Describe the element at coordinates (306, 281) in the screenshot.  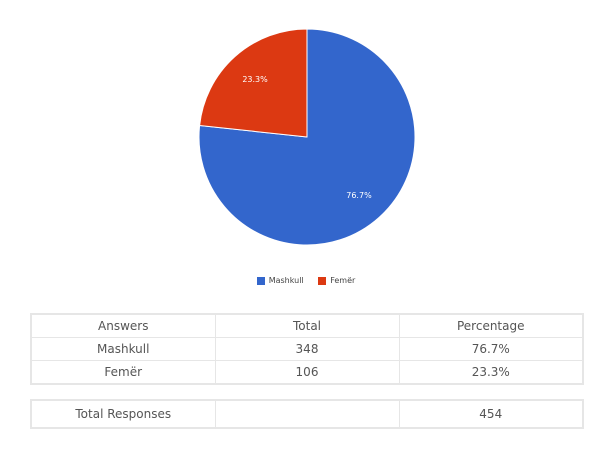
I see `legend: Mashkull Femër` at that location.